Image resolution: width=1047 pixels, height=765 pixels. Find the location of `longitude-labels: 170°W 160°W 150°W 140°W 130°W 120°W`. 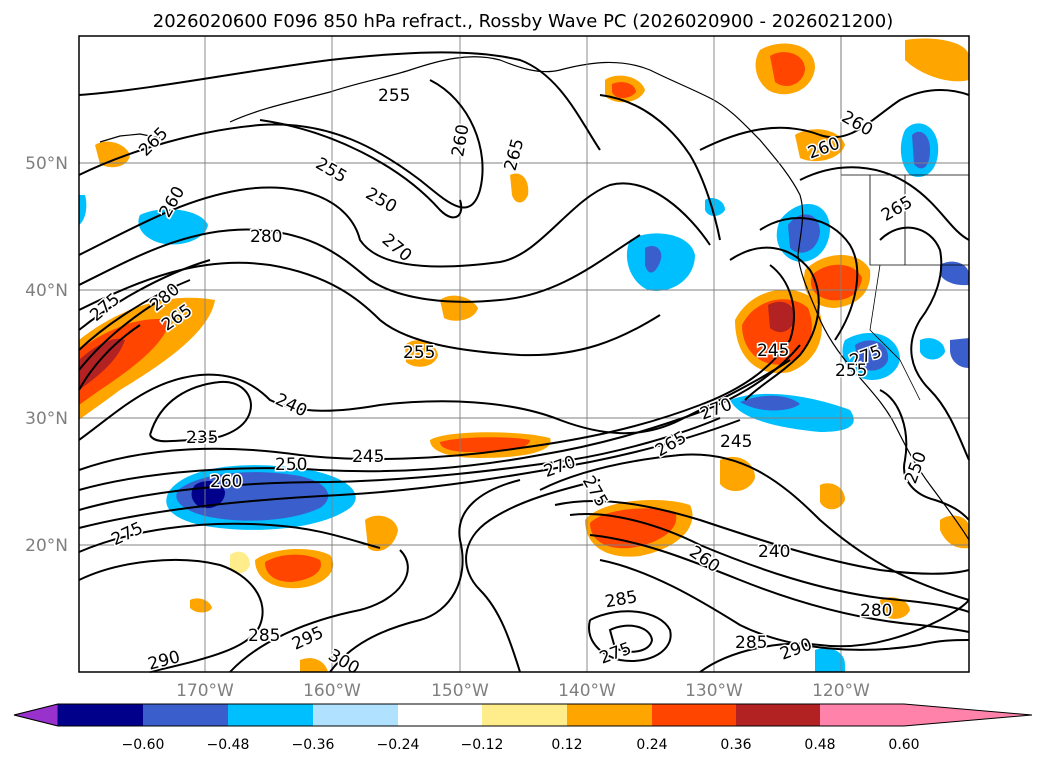

longitude-labels: 170°W 160°W 150°W 140°W 130°W 120°W is located at coordinates (523, 691).